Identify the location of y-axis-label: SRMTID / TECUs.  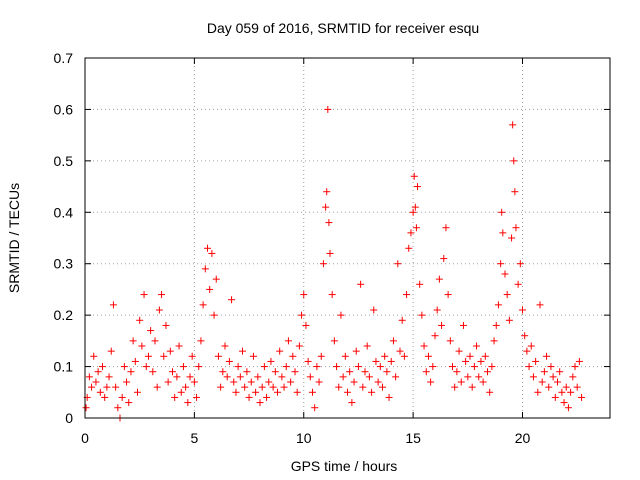
(14, 238).